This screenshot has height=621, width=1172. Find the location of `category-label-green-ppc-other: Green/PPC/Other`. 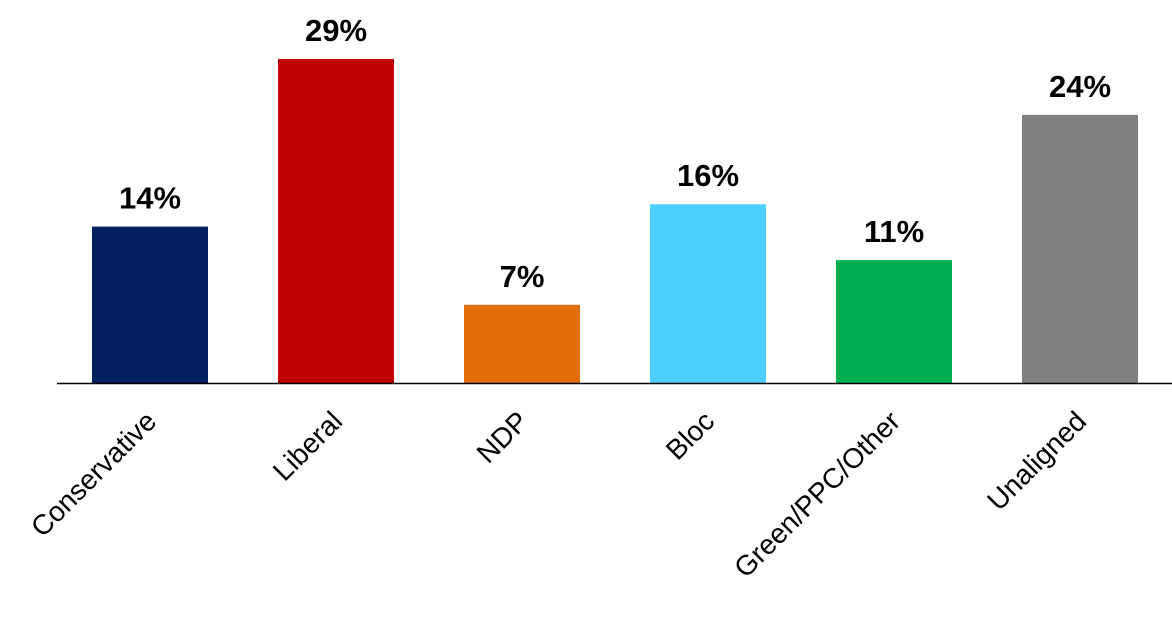

category-label-green-ppc-other: Green/PPC/Other is located at coordinates (817, 494).